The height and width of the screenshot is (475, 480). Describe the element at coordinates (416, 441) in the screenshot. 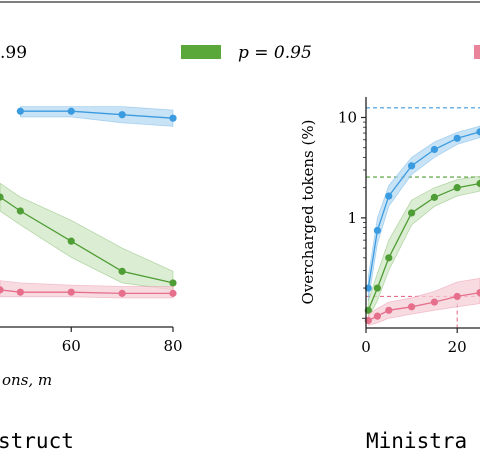

I see `right-panel-title: Ministra` at that location.